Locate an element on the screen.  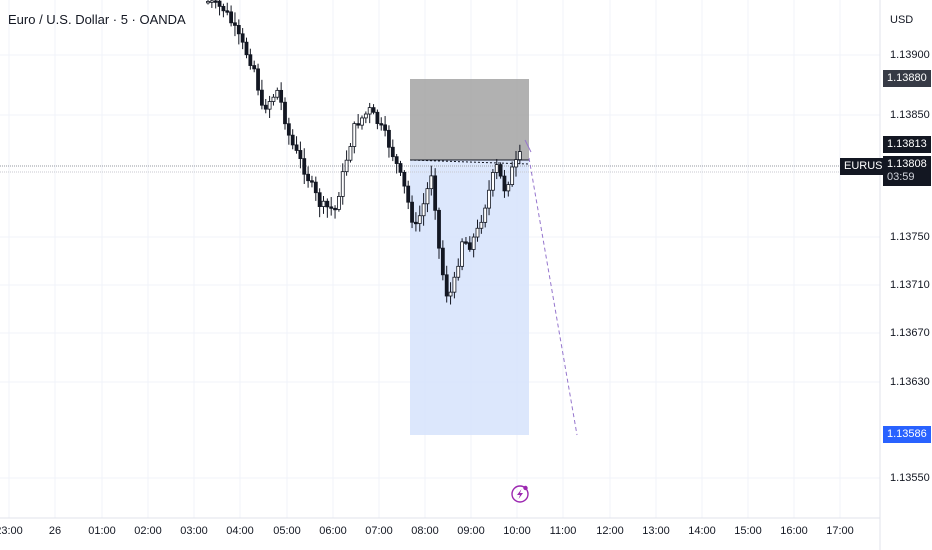
time-label: 07:00 is located at coordinates (379, 531).